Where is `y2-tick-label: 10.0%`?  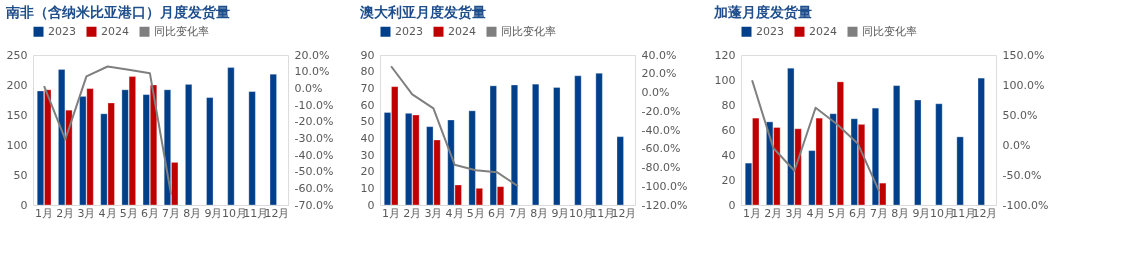 y2-tick-label: 10.0% is located at coordinates (312, 72).